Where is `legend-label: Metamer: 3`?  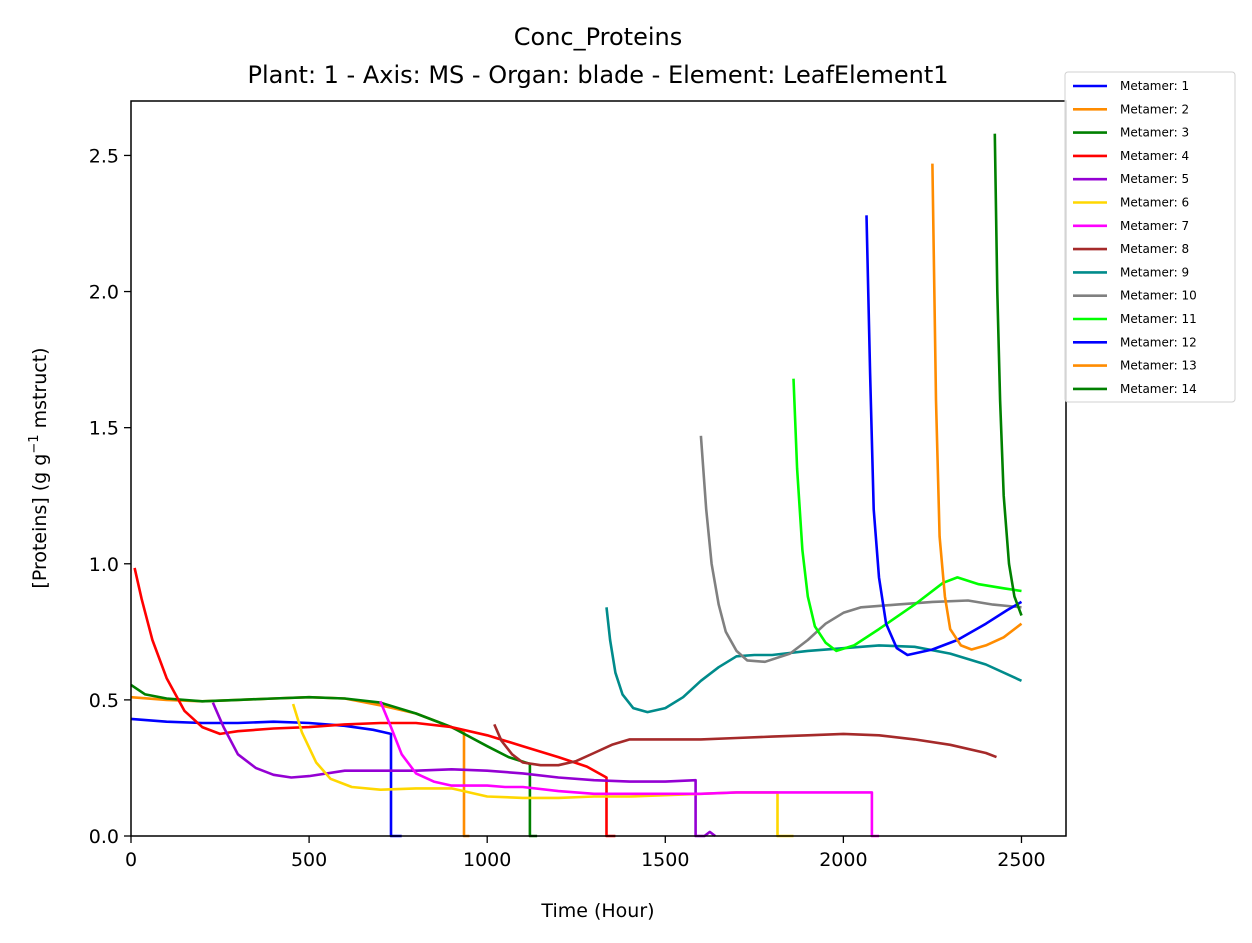 legend-label: Metamer: 3 is located at coordinates (1154, 133).